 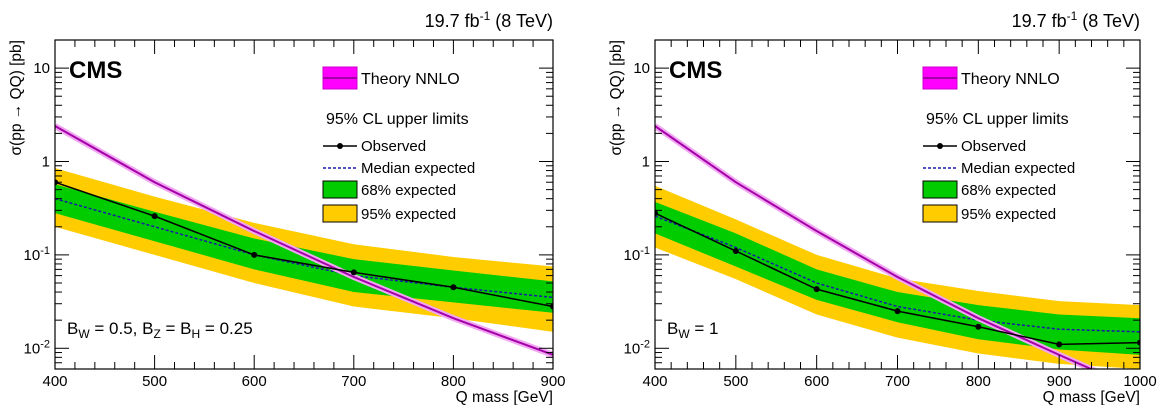 What do you see at coordinates (160, 330) in the screenshot?
I see `branching-ratio-label: BW = 0.5, BZ = BH = 0.25` at bounding box center [160, 330].